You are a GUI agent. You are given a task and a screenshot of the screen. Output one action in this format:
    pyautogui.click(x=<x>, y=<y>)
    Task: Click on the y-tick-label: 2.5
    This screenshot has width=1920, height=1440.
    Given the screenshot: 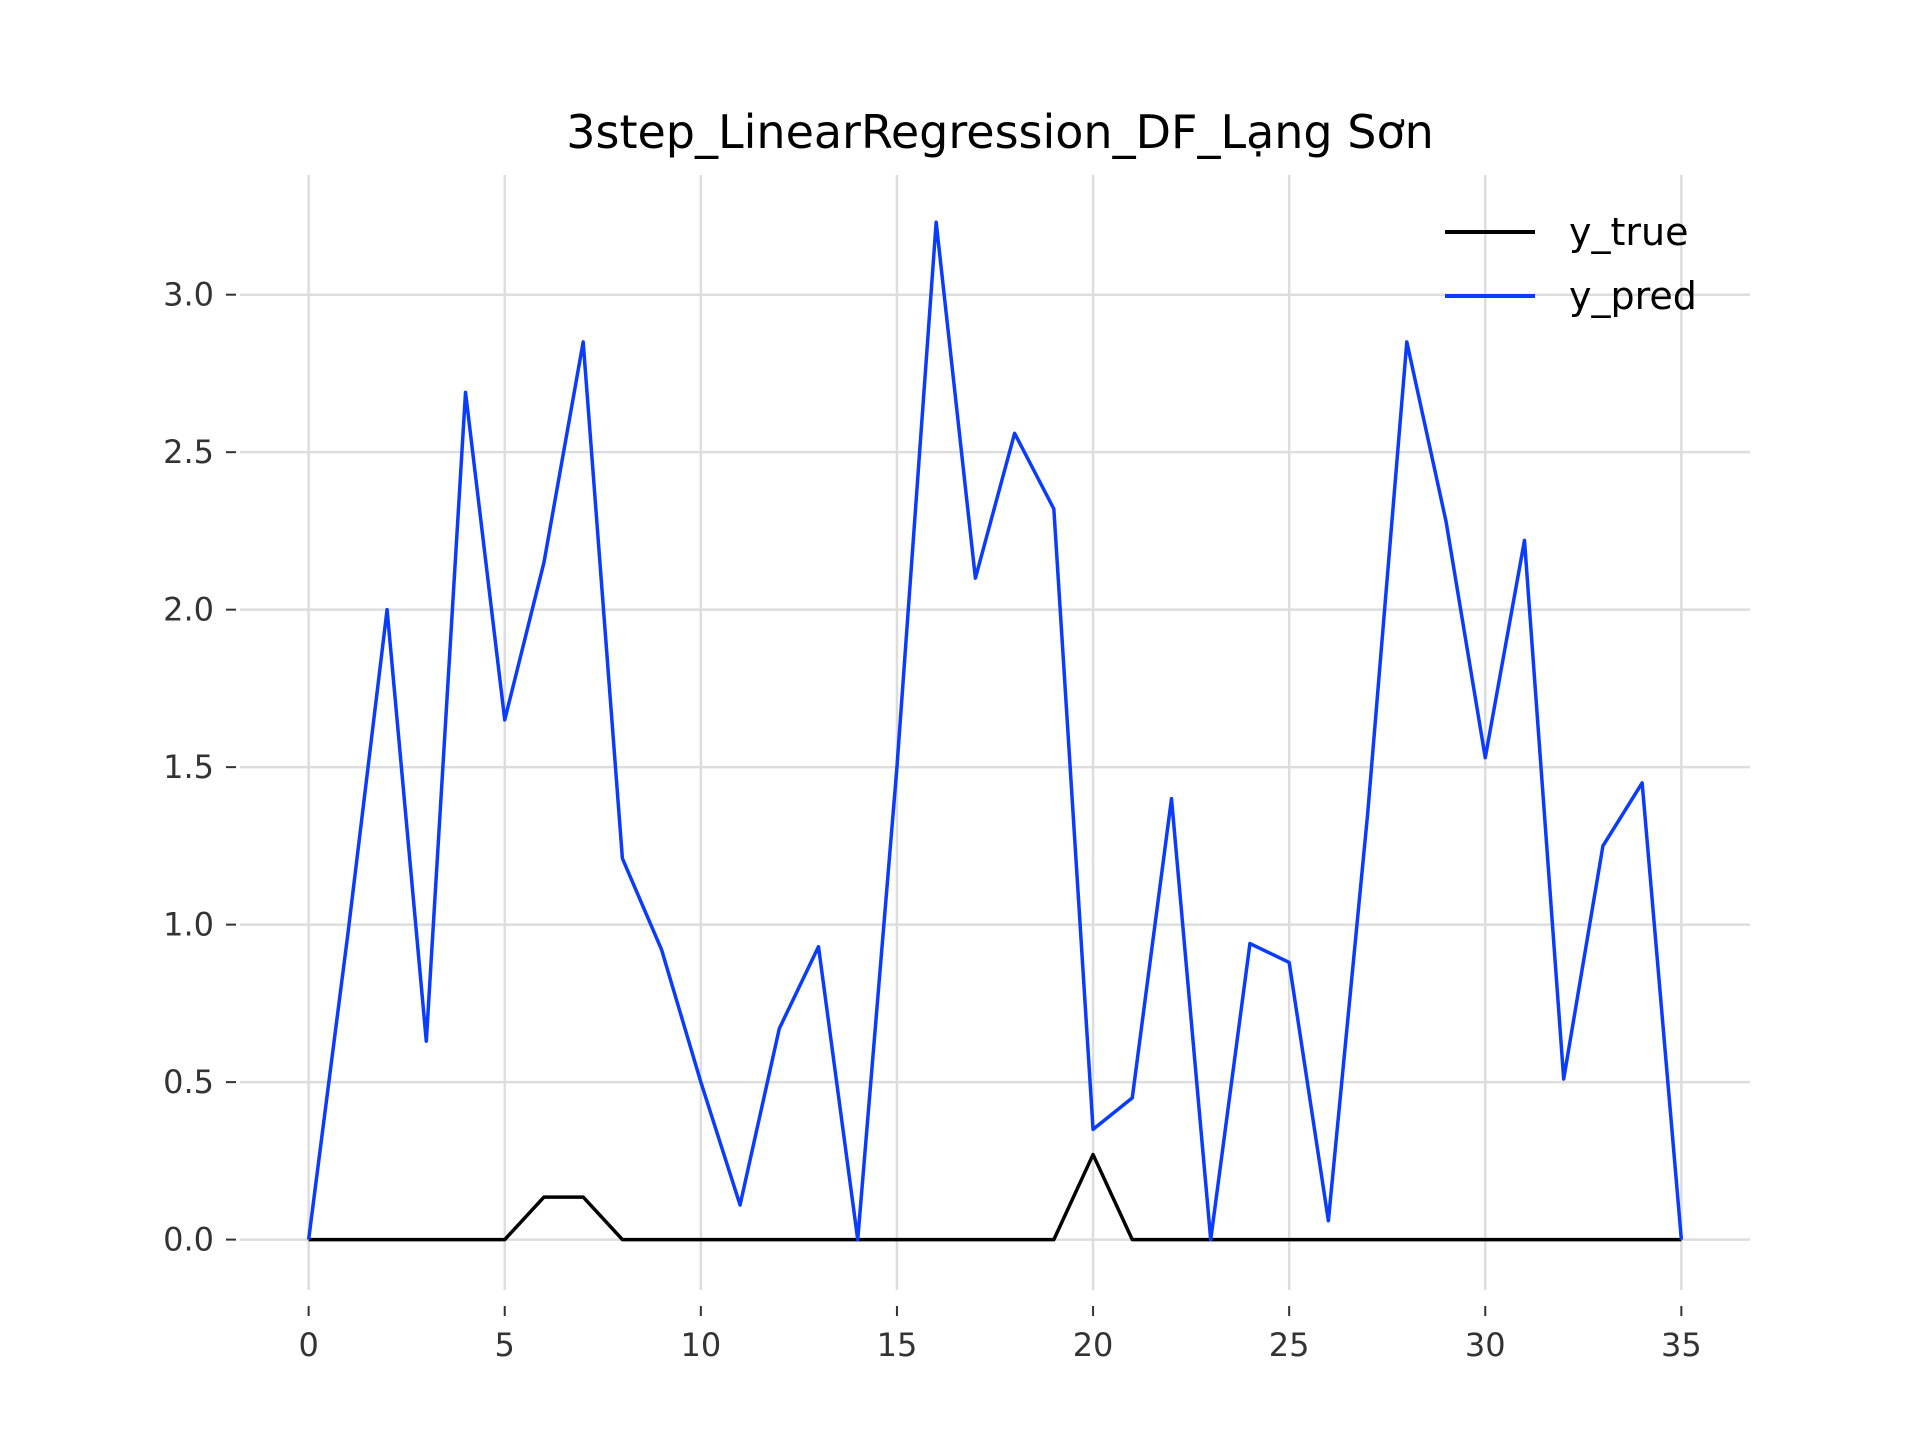 What is the action you would take?
    pyautogui.click(x=188, y=452)
    